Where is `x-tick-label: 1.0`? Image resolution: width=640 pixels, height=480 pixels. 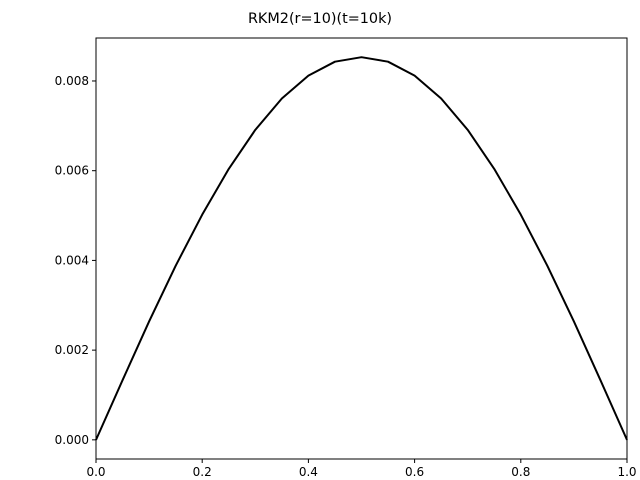
x-tick-label: 1.0 is located at coordinates (626, 472).